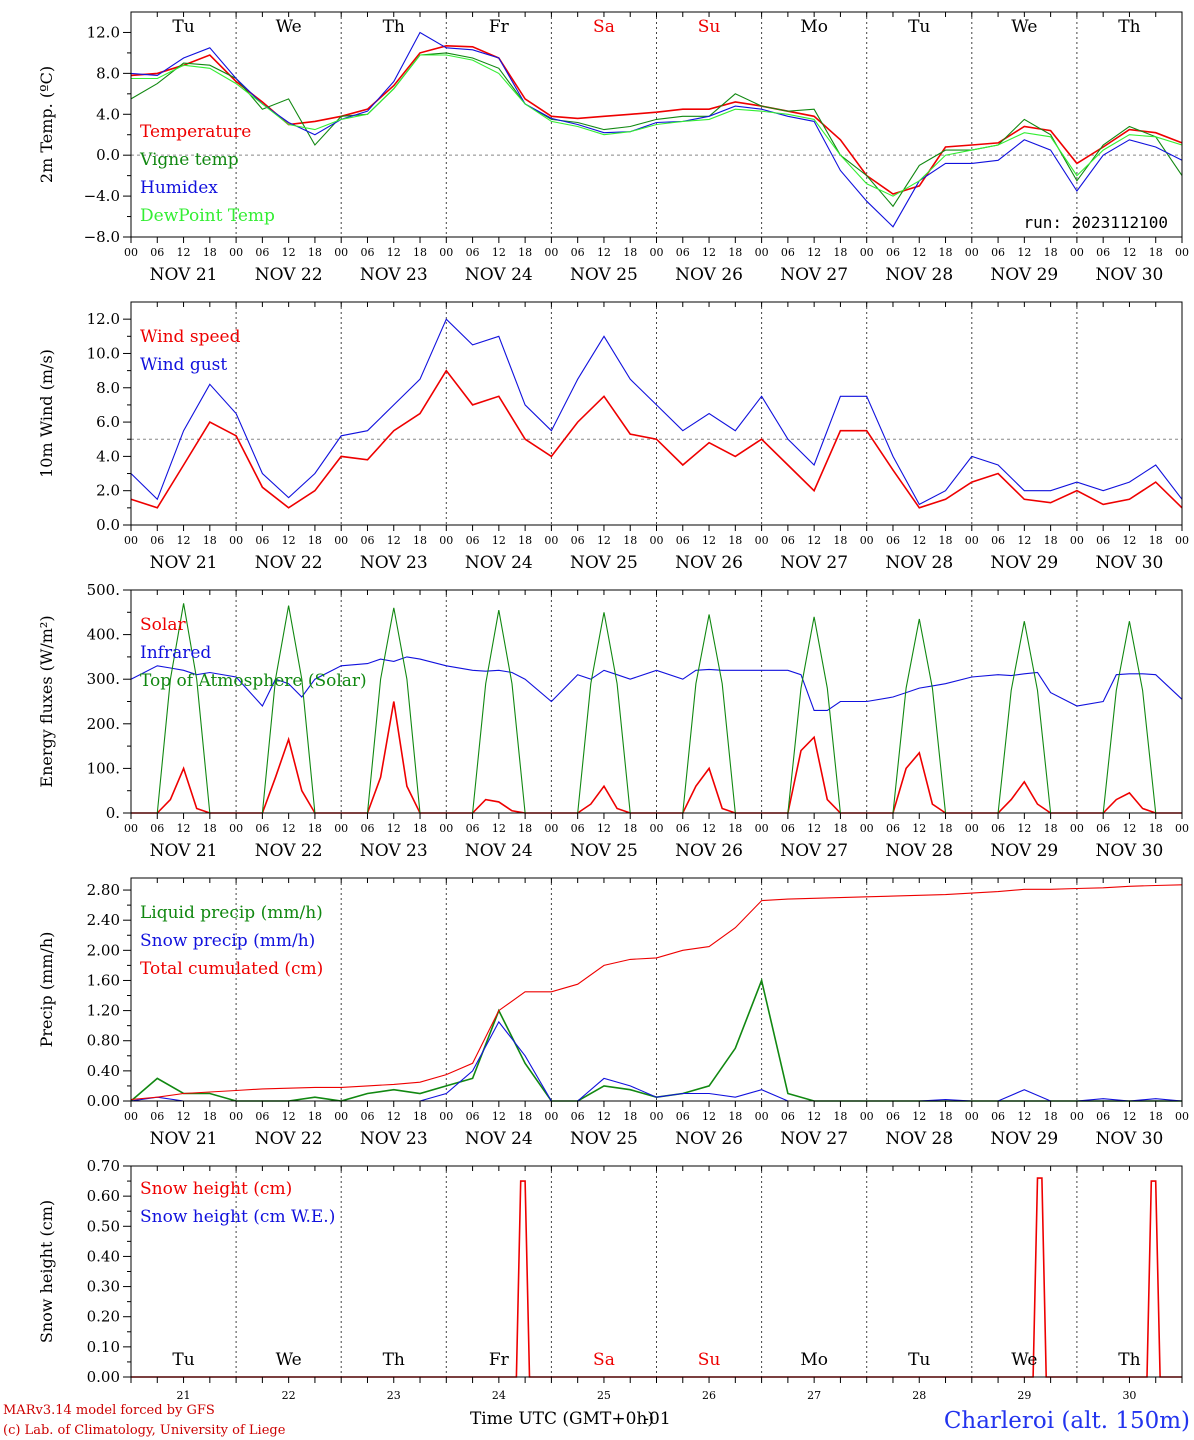 This screenshot has width=1194, height=1440. What do you see at coordinates (231, 913) in the screenshot?
I see `legend-entry: Liquid precip (mm/h)` at bounding box center [231, 913].